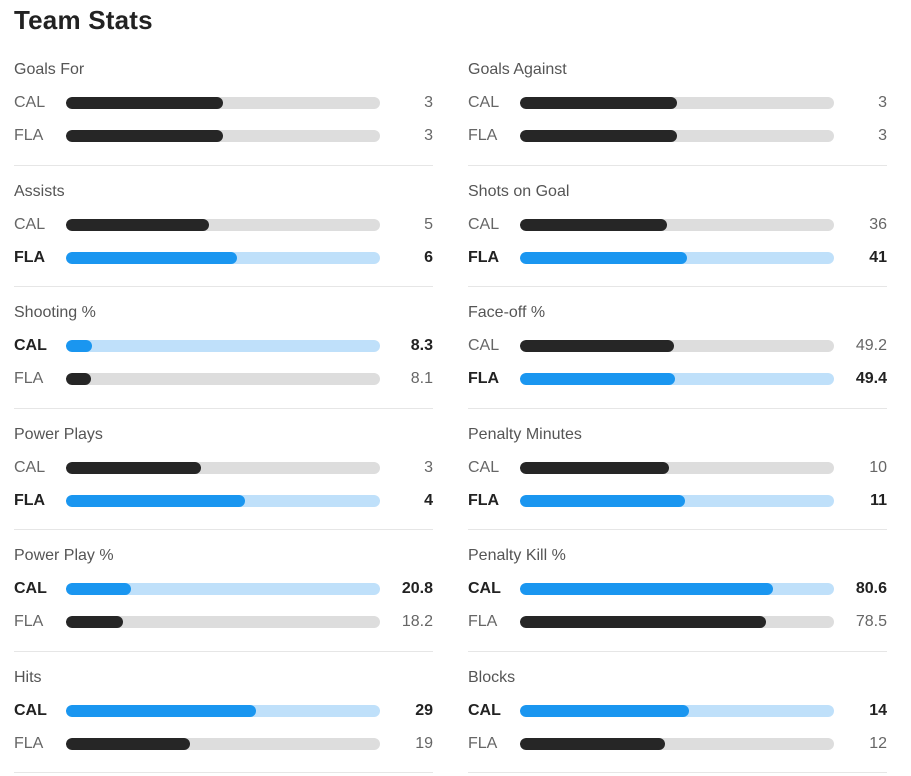 This screenshot has width=911, height=776. I want to click on stat-block: Goals For CAL 3 FLA 3, so click(223, 105).